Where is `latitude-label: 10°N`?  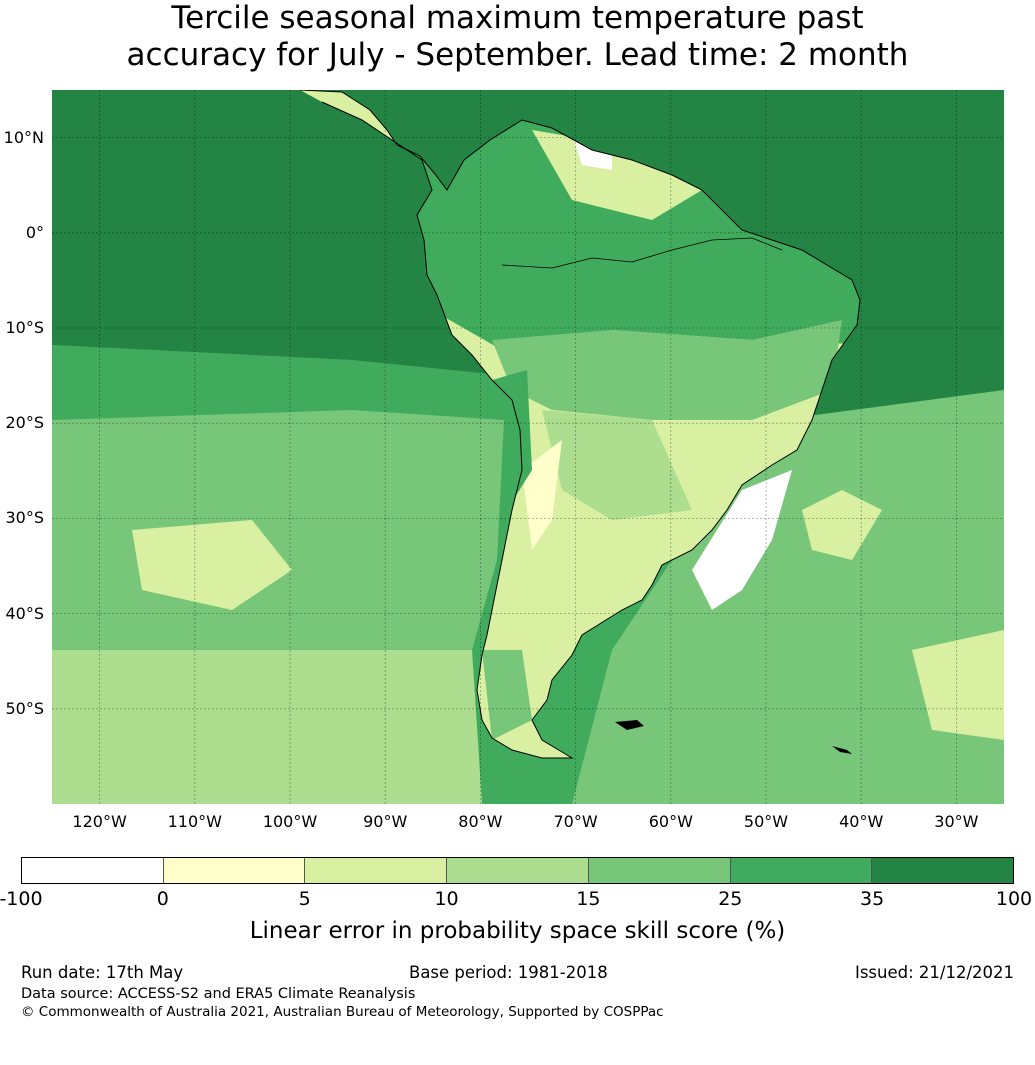
latitude-label: 10°N is located at coordinates (23, 137).